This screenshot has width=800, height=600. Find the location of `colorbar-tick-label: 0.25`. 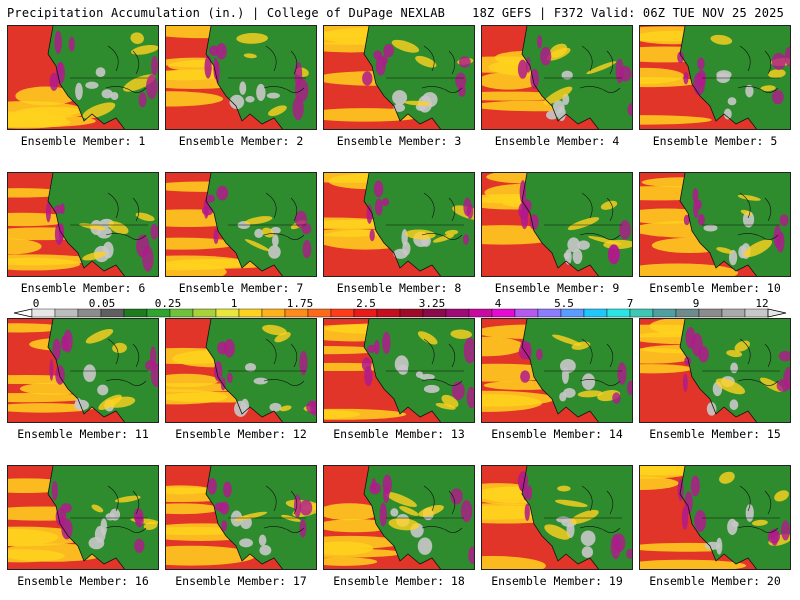

colorbar-tick-label: 0.25 is located at coordinates (168, 303).